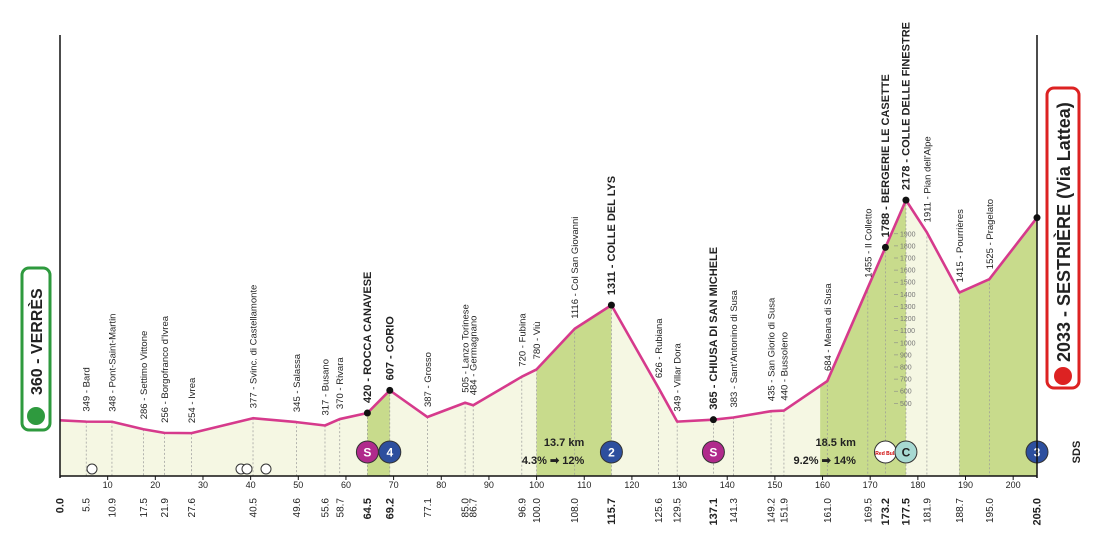 The width and height of the screenshot is (1100, 550). Describe the element at coordinates (908, 271) in the screenshot. I see `y-tick-label: 1600` at that location.